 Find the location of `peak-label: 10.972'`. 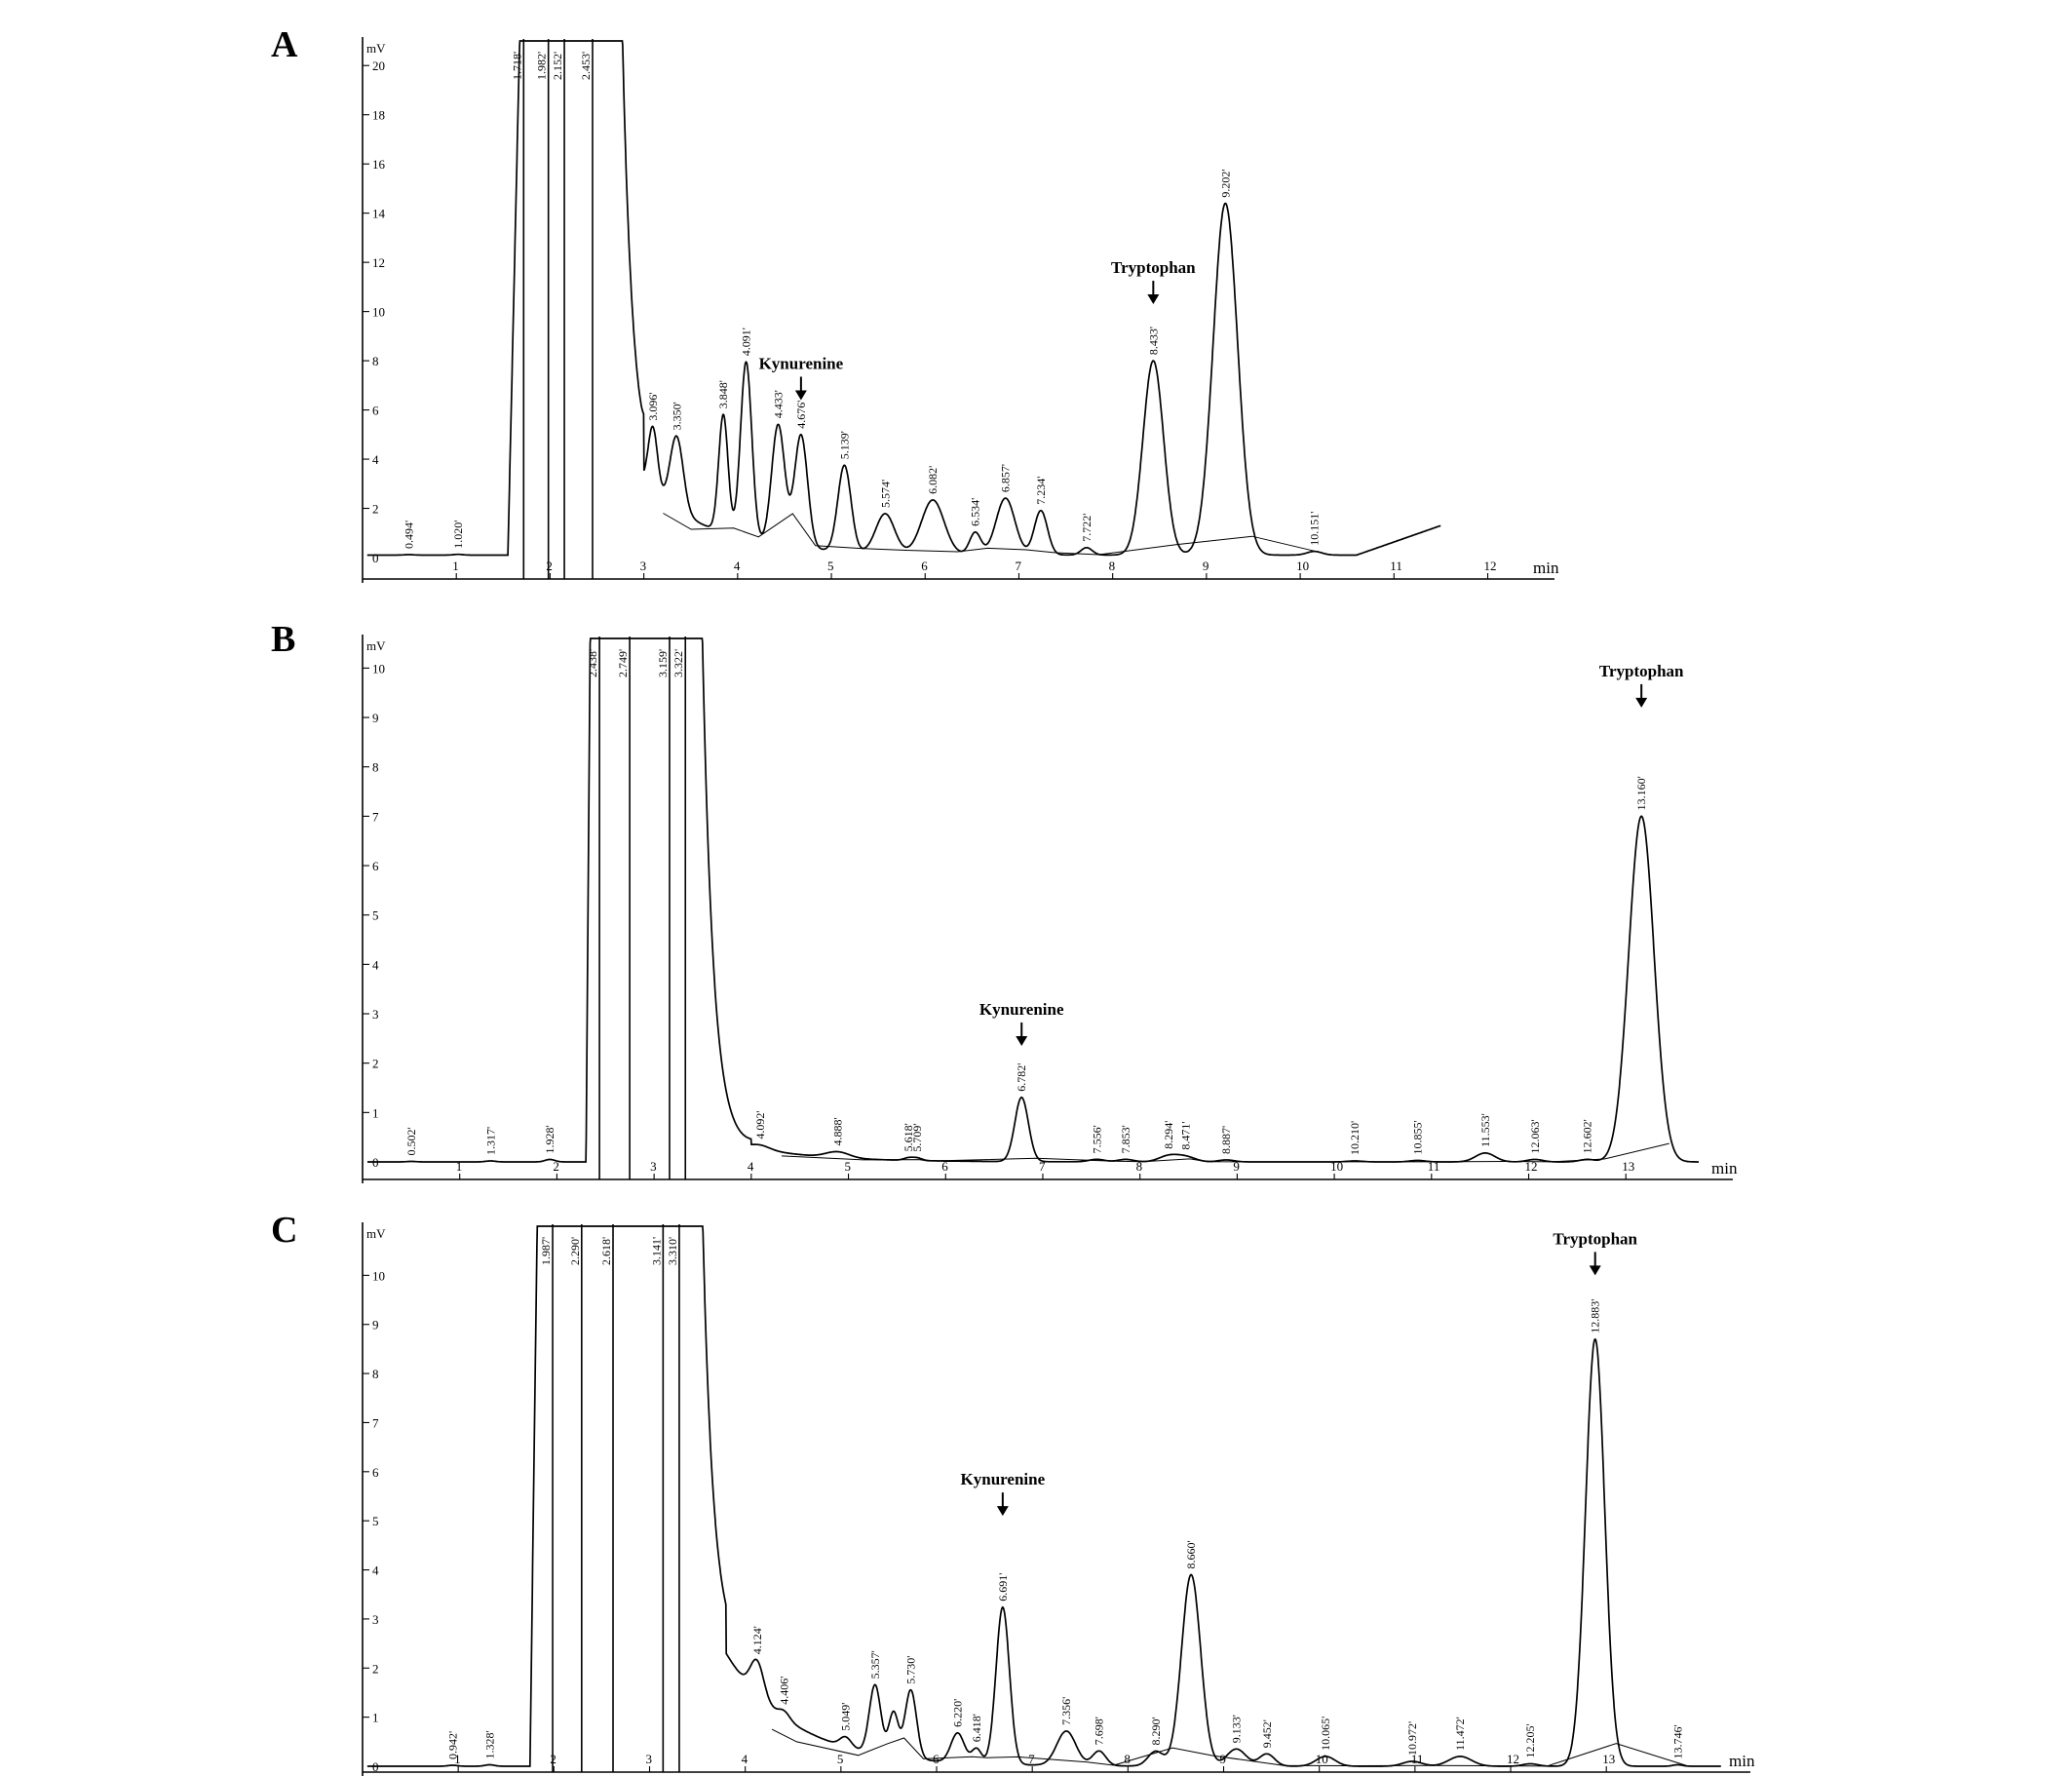

peak-label: 10.972' is located at coordinates (1412, 1738).